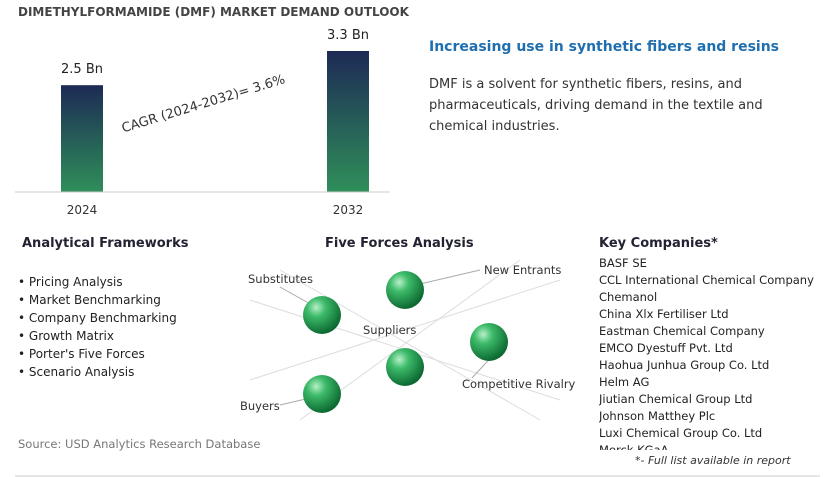 The image size is (828, 477). I want to click on framework-item: • Scenario Analysis, so click(97, 372).